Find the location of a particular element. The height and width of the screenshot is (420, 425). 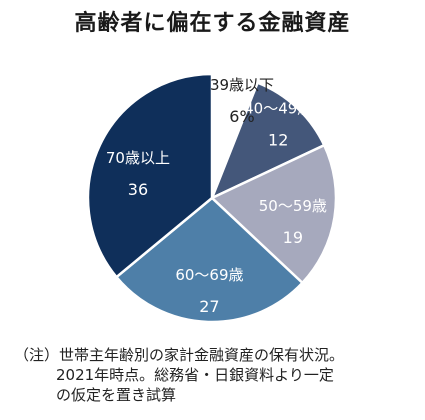

slice-label-3: 50～59歳 is located at coordinates (293, 206).